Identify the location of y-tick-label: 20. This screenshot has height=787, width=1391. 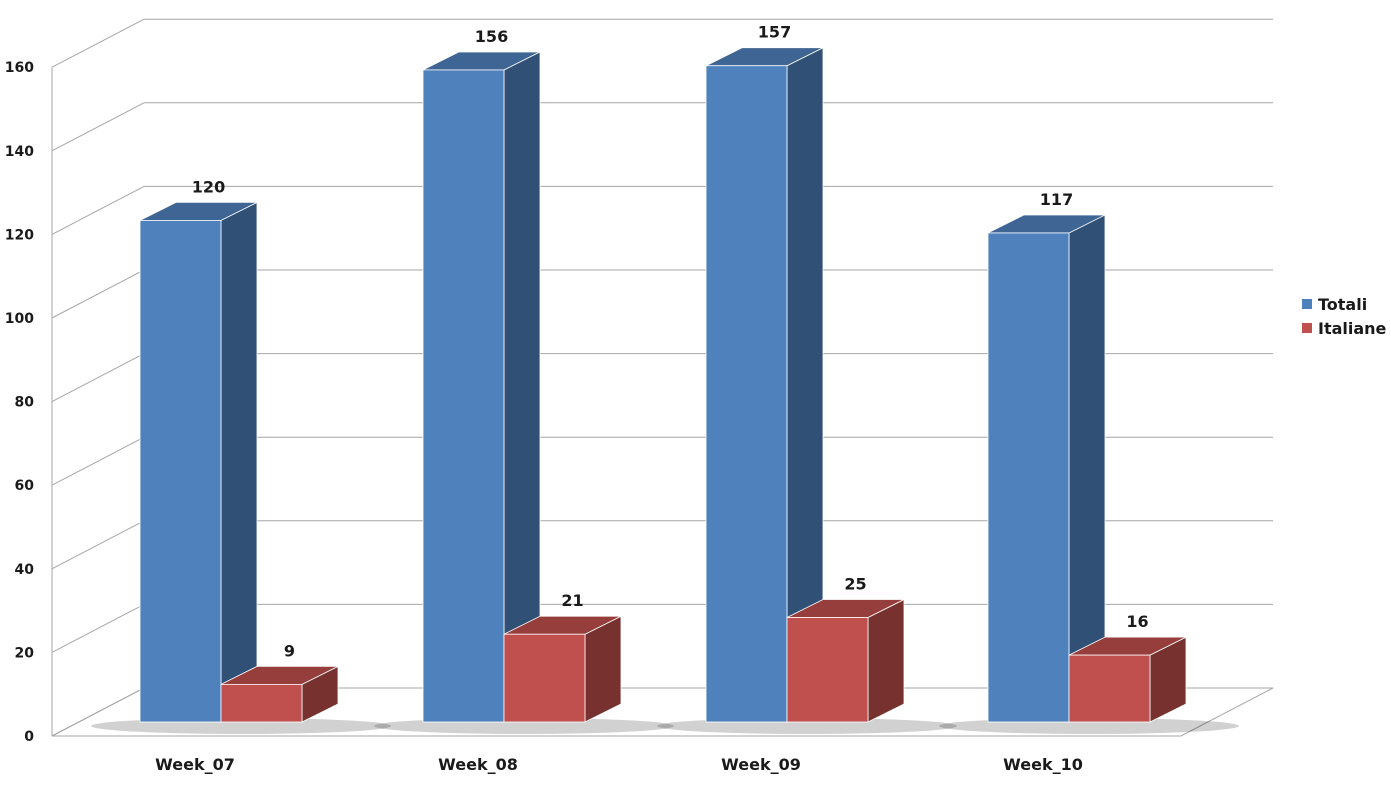
(25, 653).